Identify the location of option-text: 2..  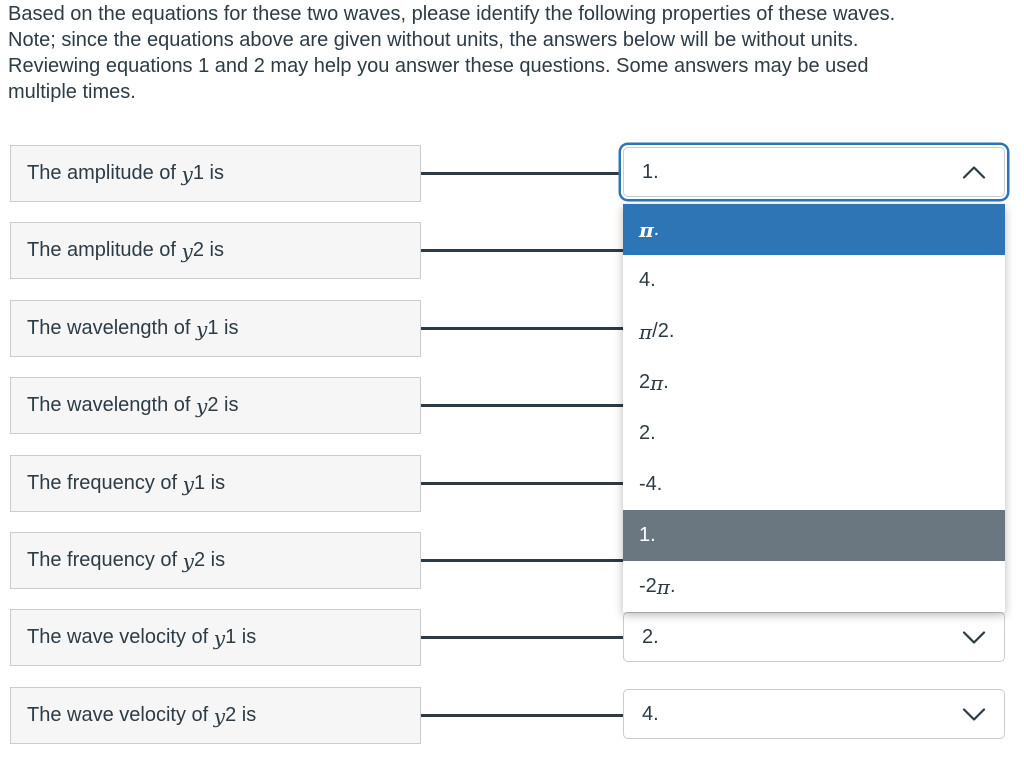
(647, 433).